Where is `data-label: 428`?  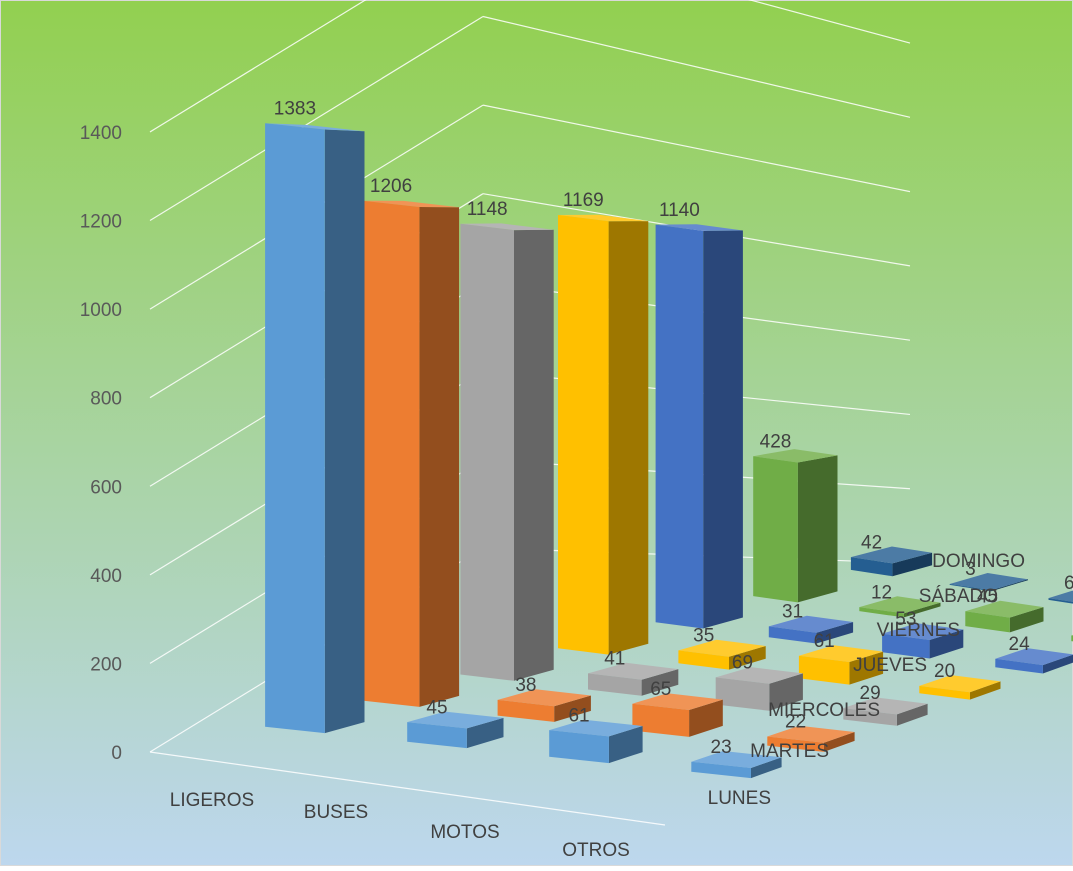
data-label: 428 is located at coordinates (776, 441).